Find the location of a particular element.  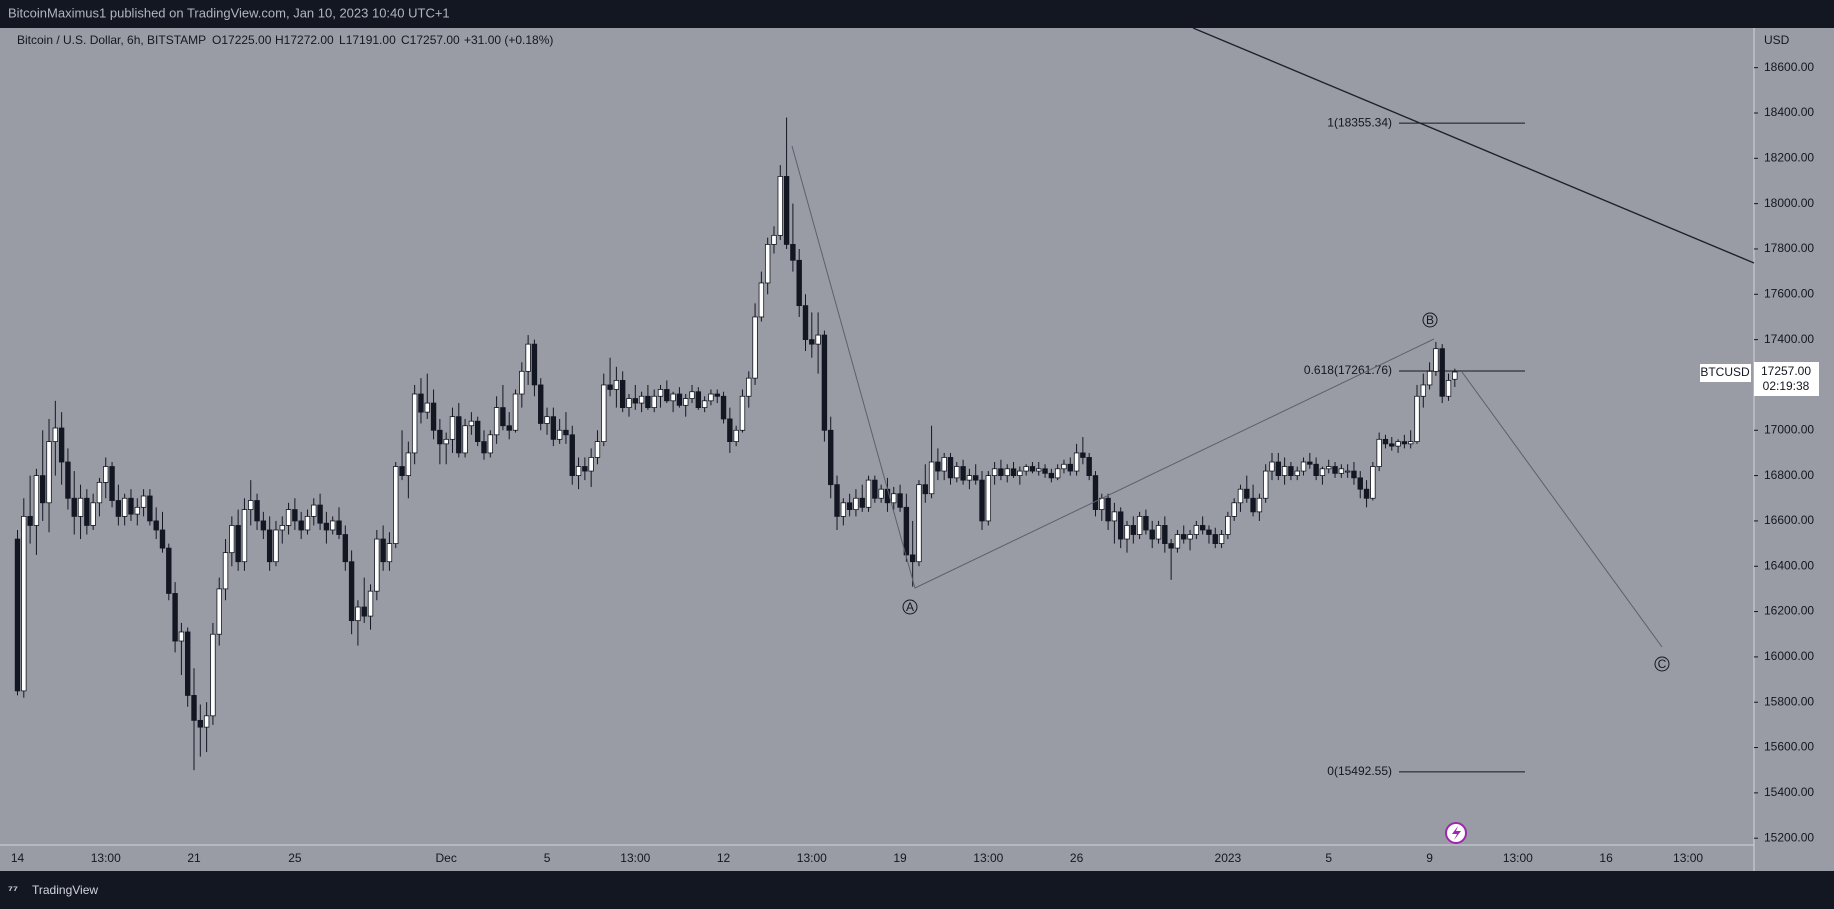

trend-line is located at coordinates (1473, 145).